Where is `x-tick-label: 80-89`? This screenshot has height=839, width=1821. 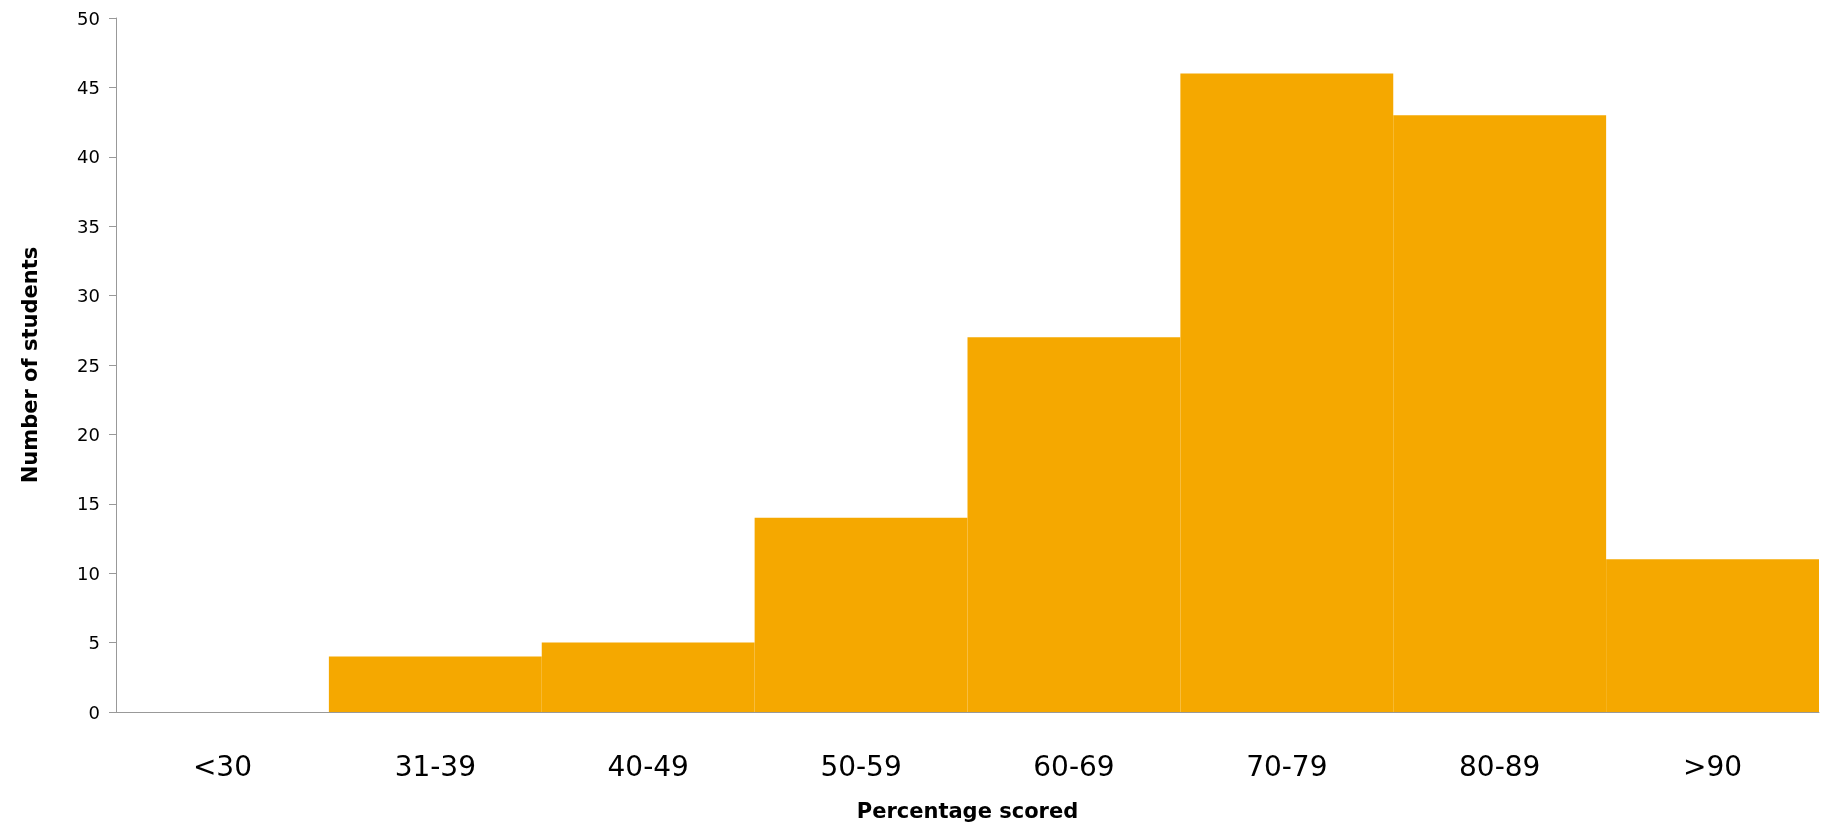
x-tick-label: 80-89 is located at coordinates (1500, 766).